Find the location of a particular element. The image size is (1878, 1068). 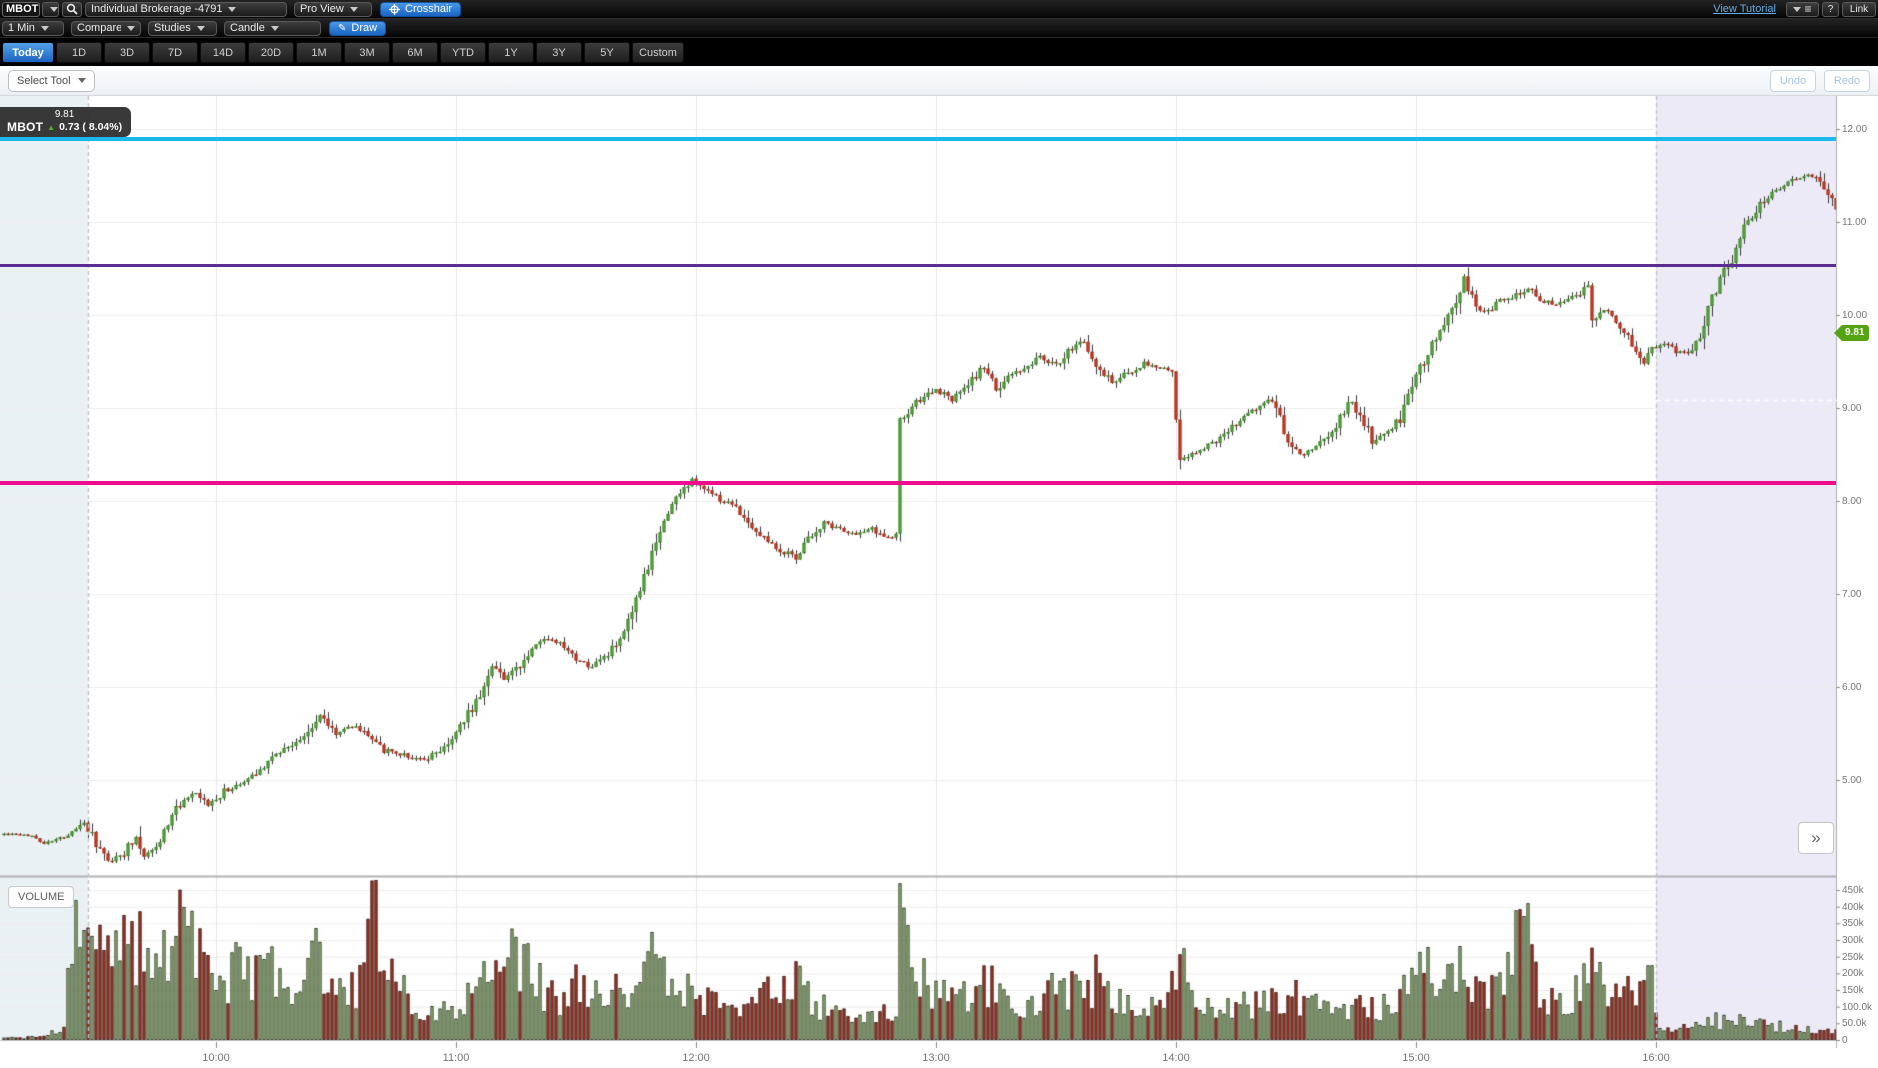

range-tab-ytd: YTD is located at coordinates (463, 52).